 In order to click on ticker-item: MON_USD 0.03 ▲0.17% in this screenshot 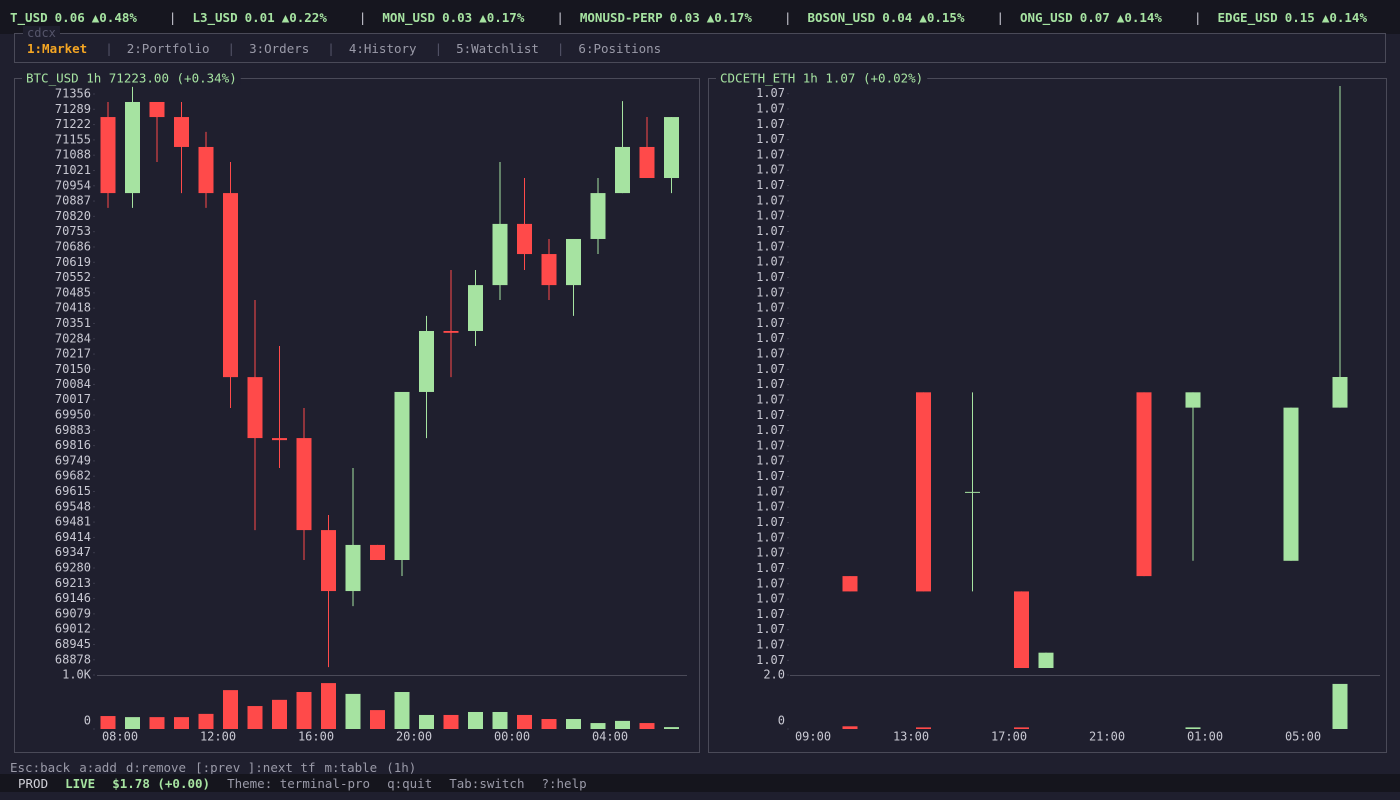, I will do `click(445, 17)`.